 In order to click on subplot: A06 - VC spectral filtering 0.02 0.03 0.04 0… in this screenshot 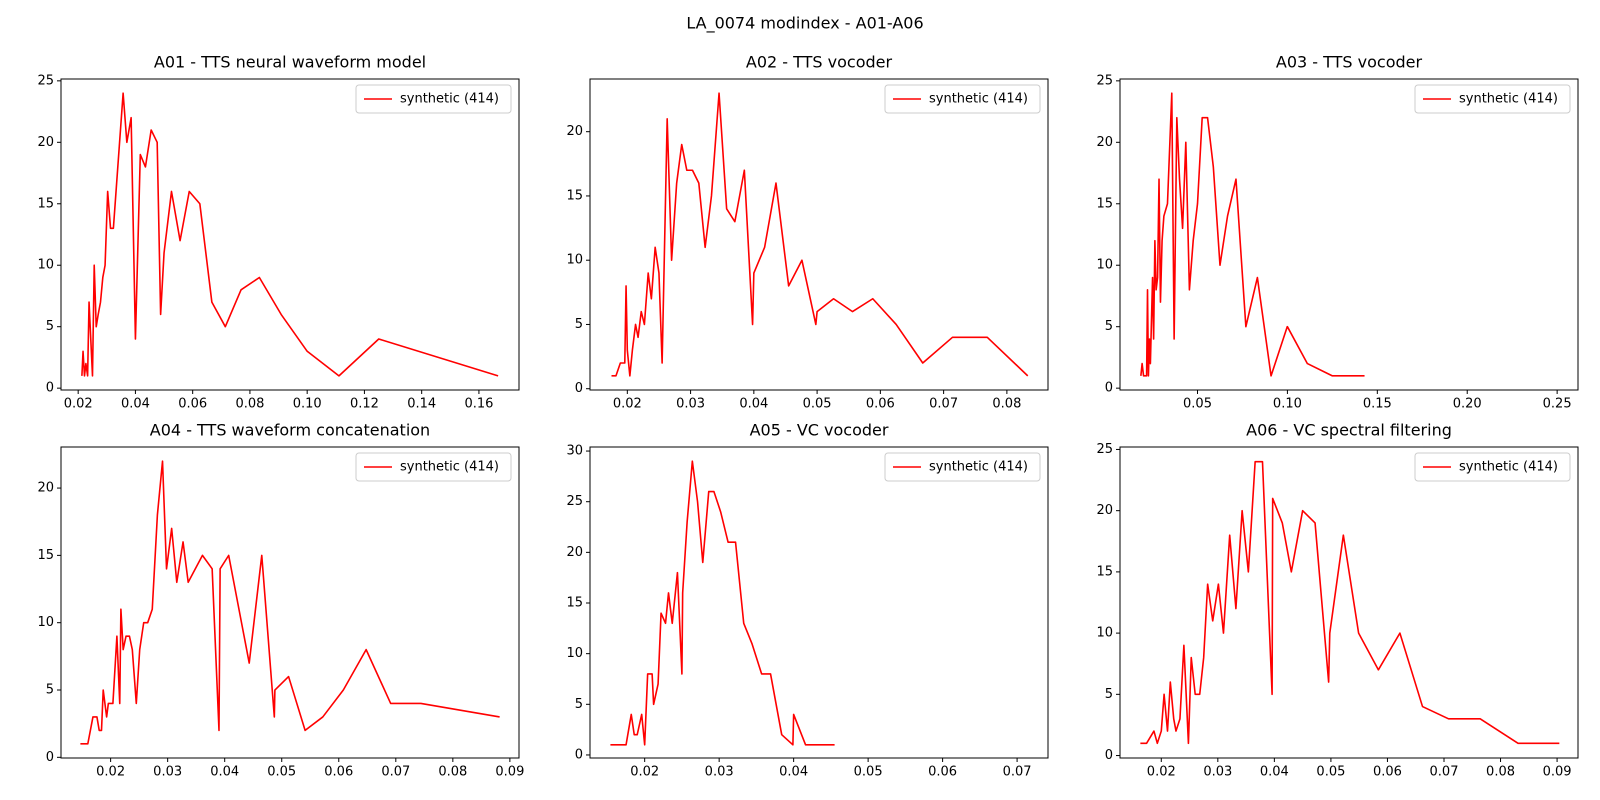, I will do `click(1337, 600)`.